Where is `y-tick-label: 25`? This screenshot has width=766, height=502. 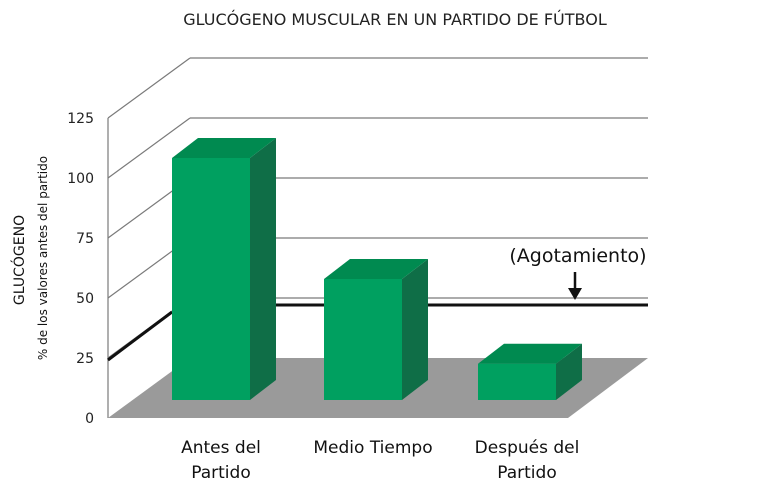 y-tick-label: 25 is located at coordinates (85, 359).